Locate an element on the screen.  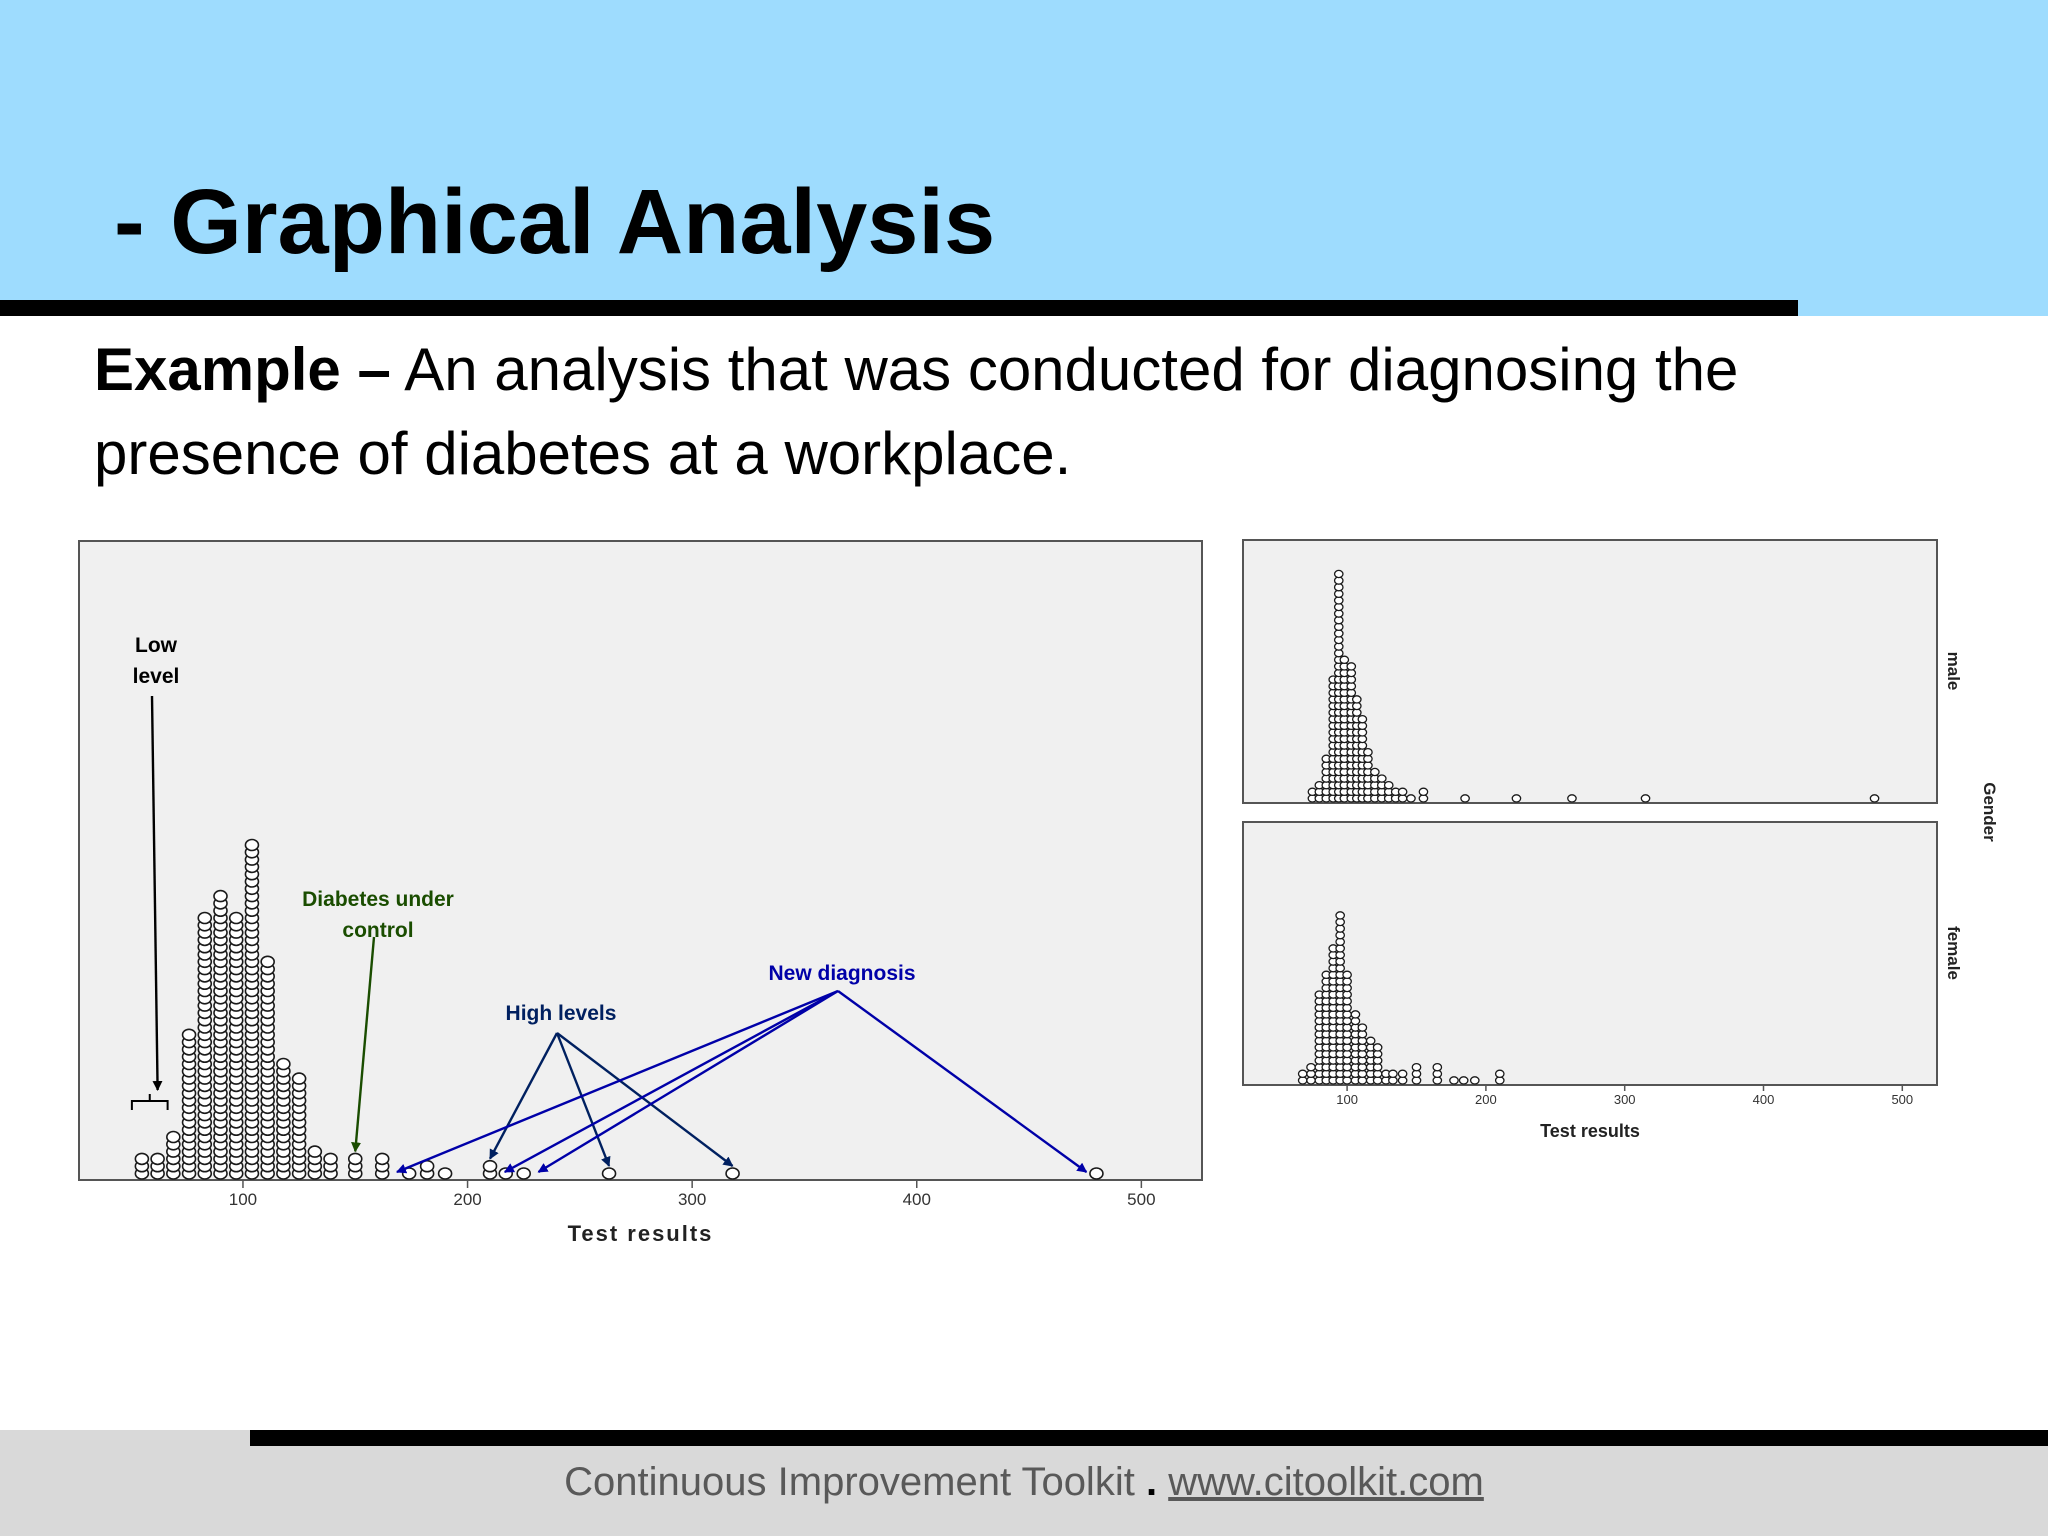
footer-link: www.citoolkit.com is located at coordinates (1326, 1482).